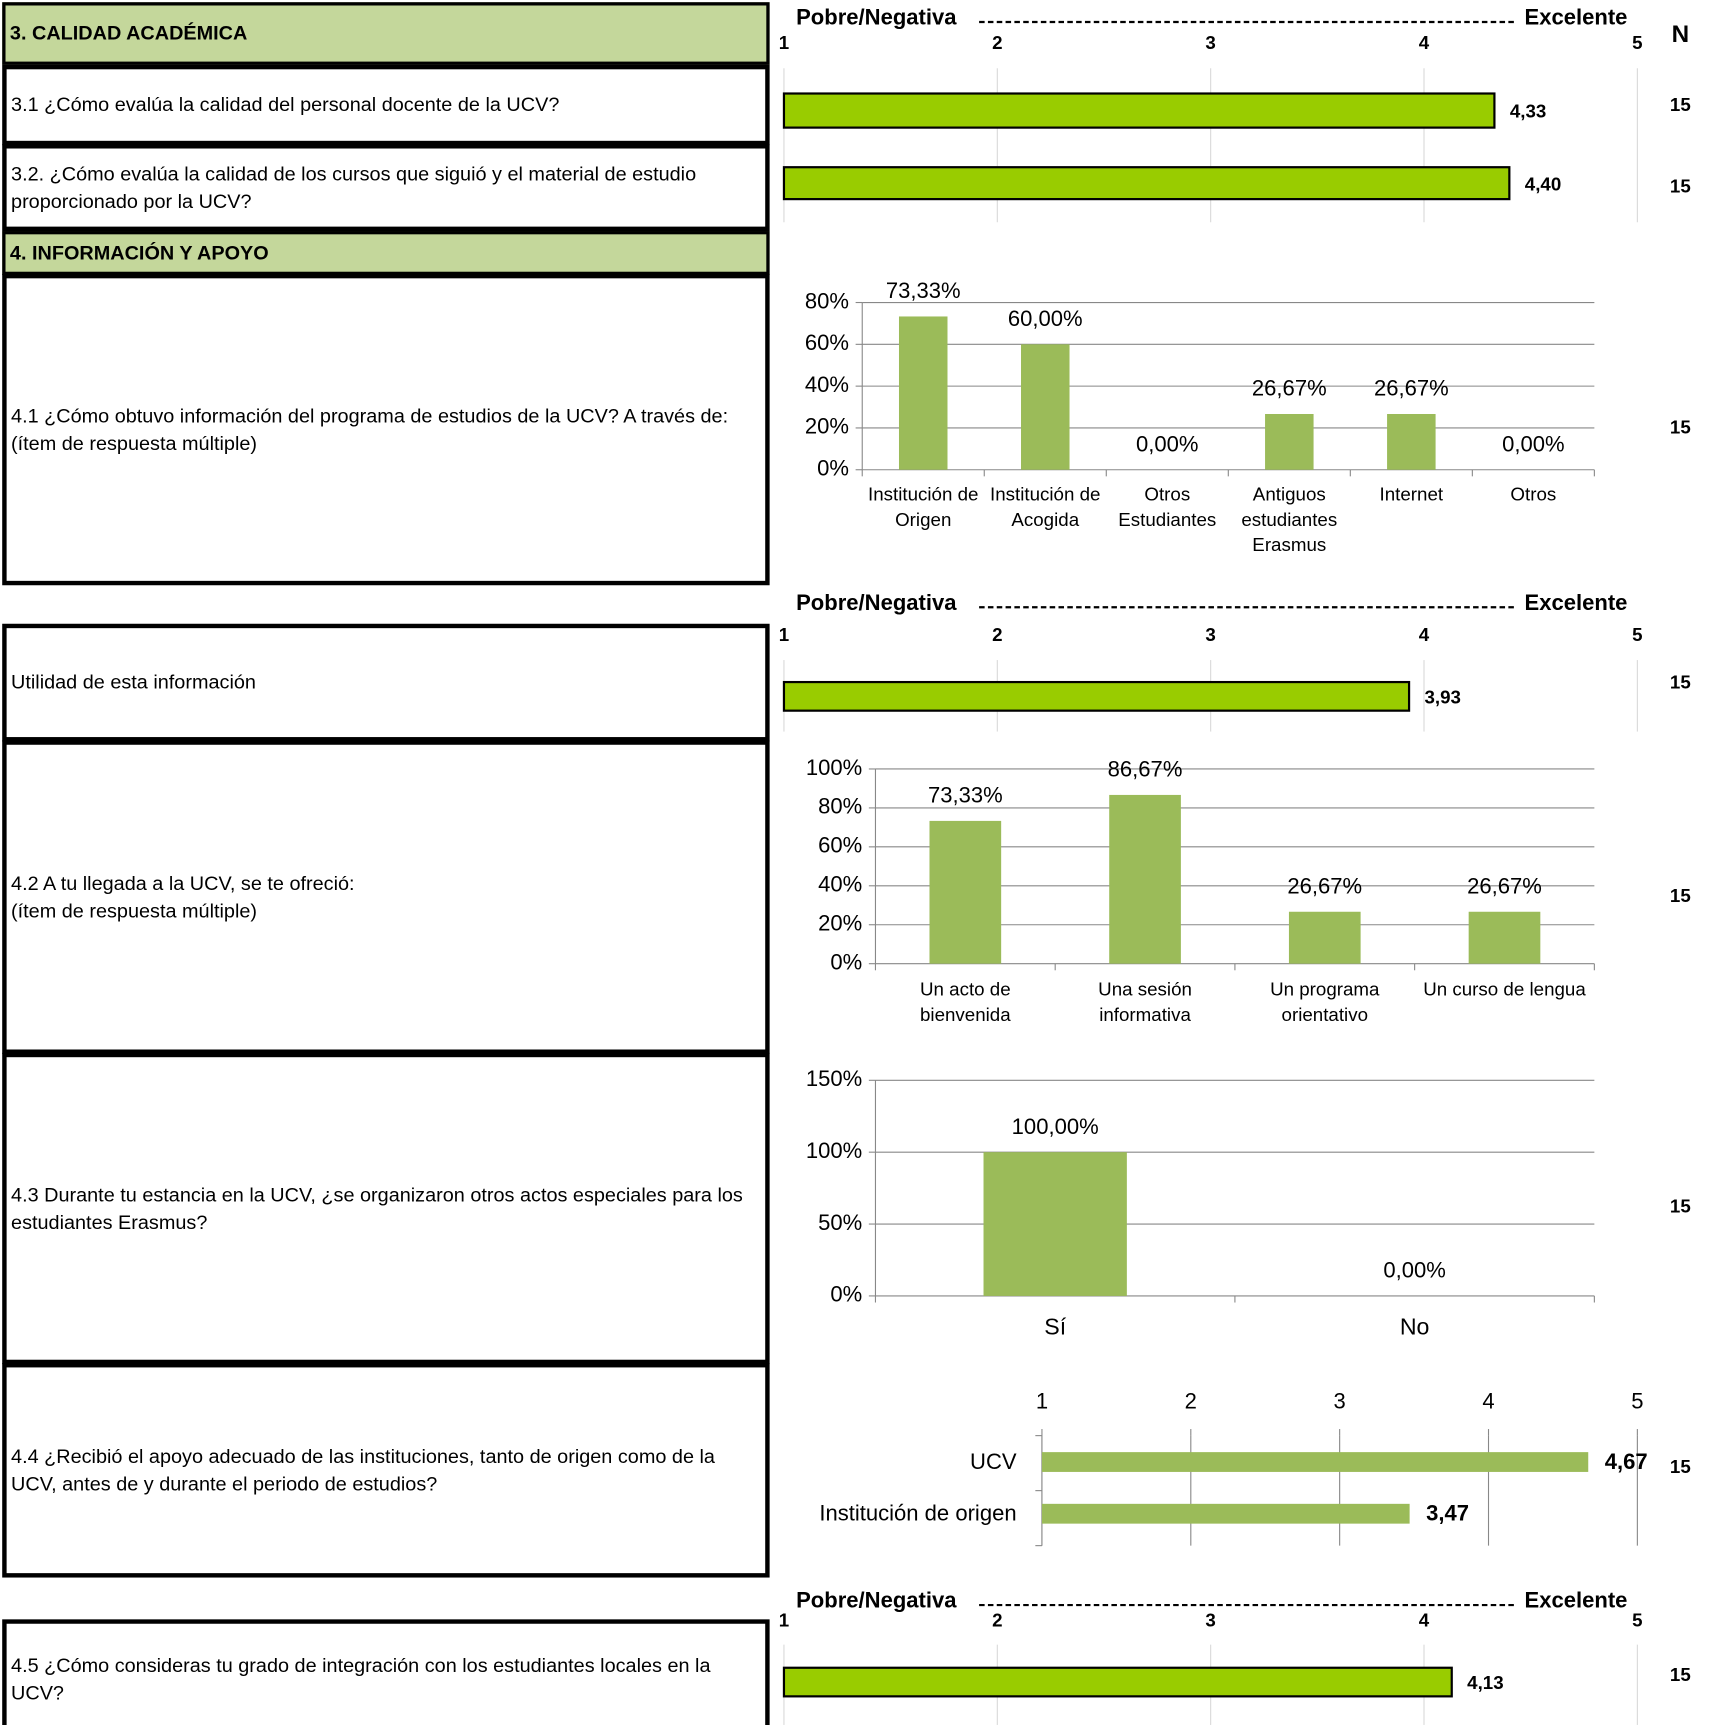  What do you see at coordinates (1443, 697) in the screenshot?
I see `value-label: 3,93` at bounding box center [1443, 697].